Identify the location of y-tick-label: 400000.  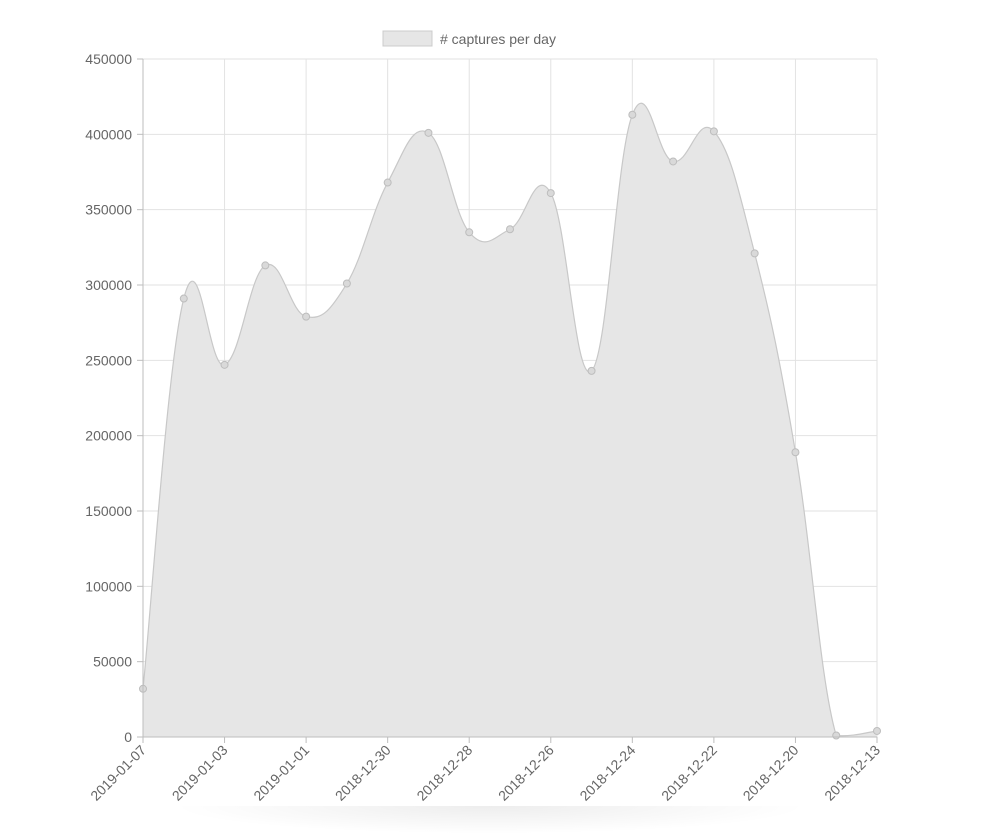
(108, 134).